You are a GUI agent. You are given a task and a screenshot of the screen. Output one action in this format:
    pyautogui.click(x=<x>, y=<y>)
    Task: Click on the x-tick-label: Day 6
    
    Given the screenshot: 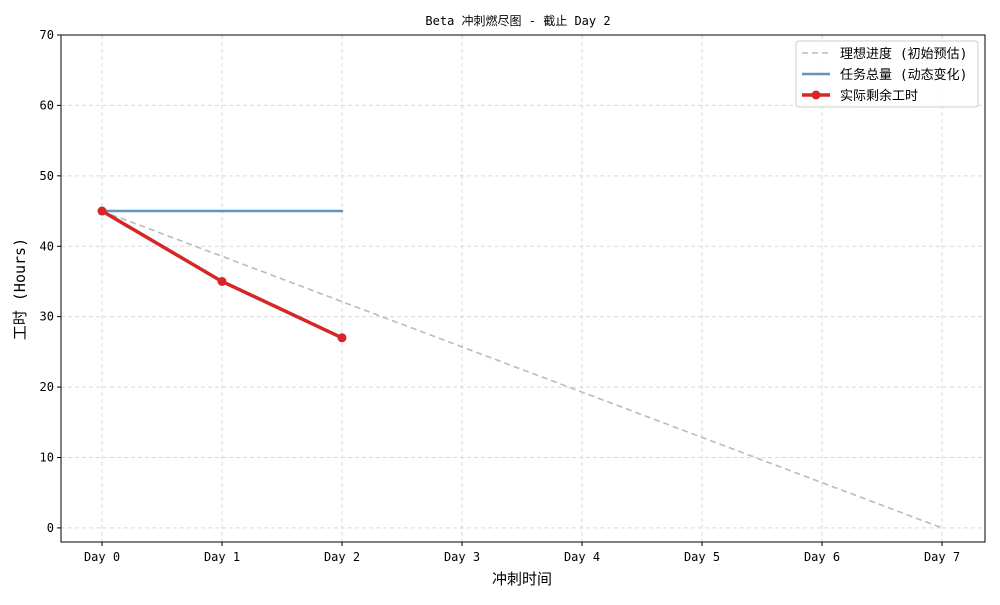 What is the action you would take?
    pyautogui.click(x=822, y=557)
    